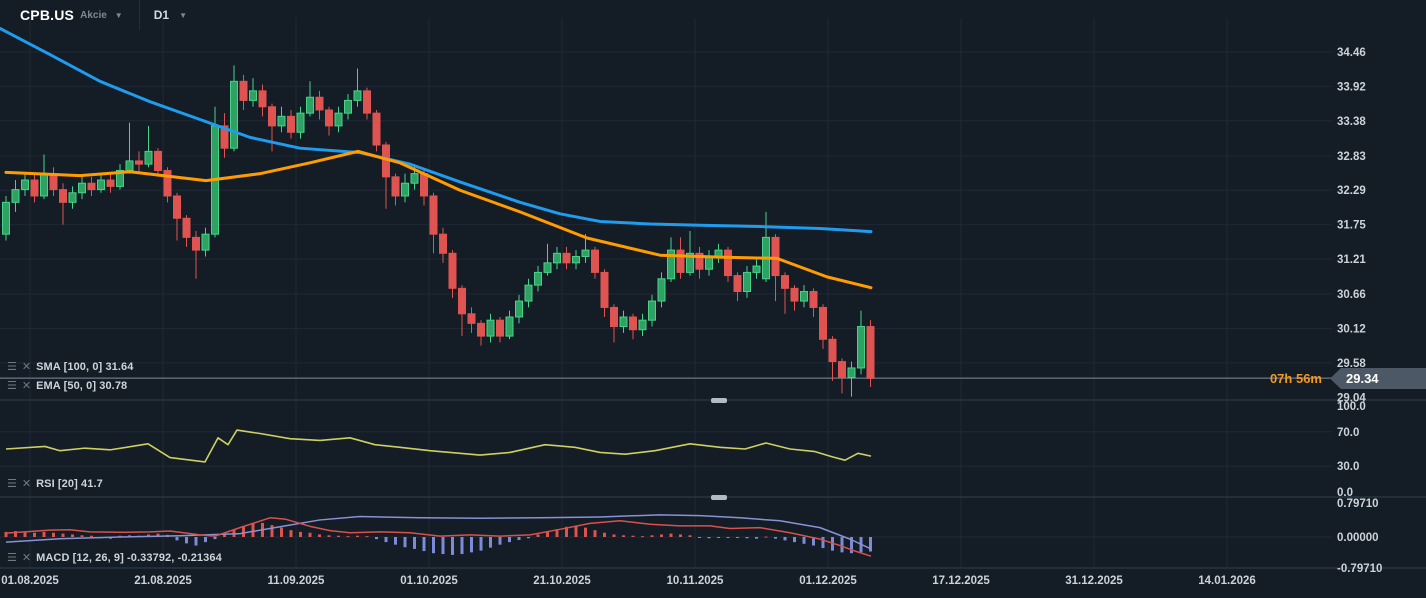 The image size is (1426, 598). I want to click on svg-text: 01.10.2025, so click(429, 581).